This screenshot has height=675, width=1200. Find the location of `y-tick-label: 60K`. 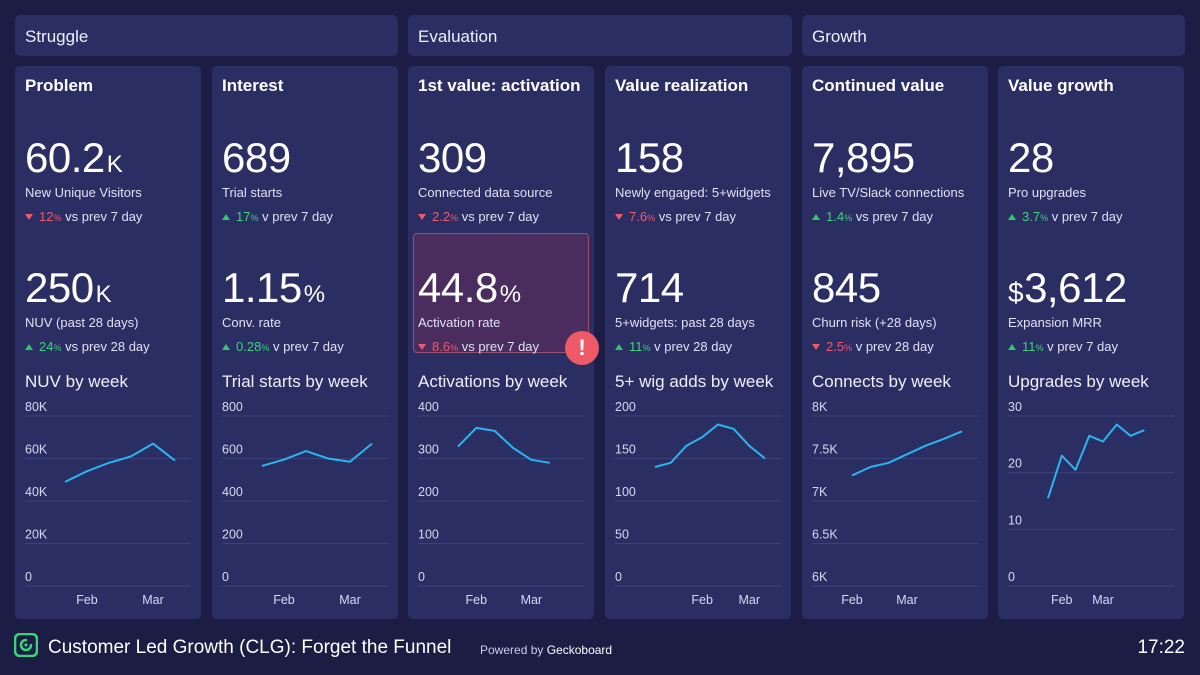

y-tick-label: 60K is located at coordinates (36, 450).